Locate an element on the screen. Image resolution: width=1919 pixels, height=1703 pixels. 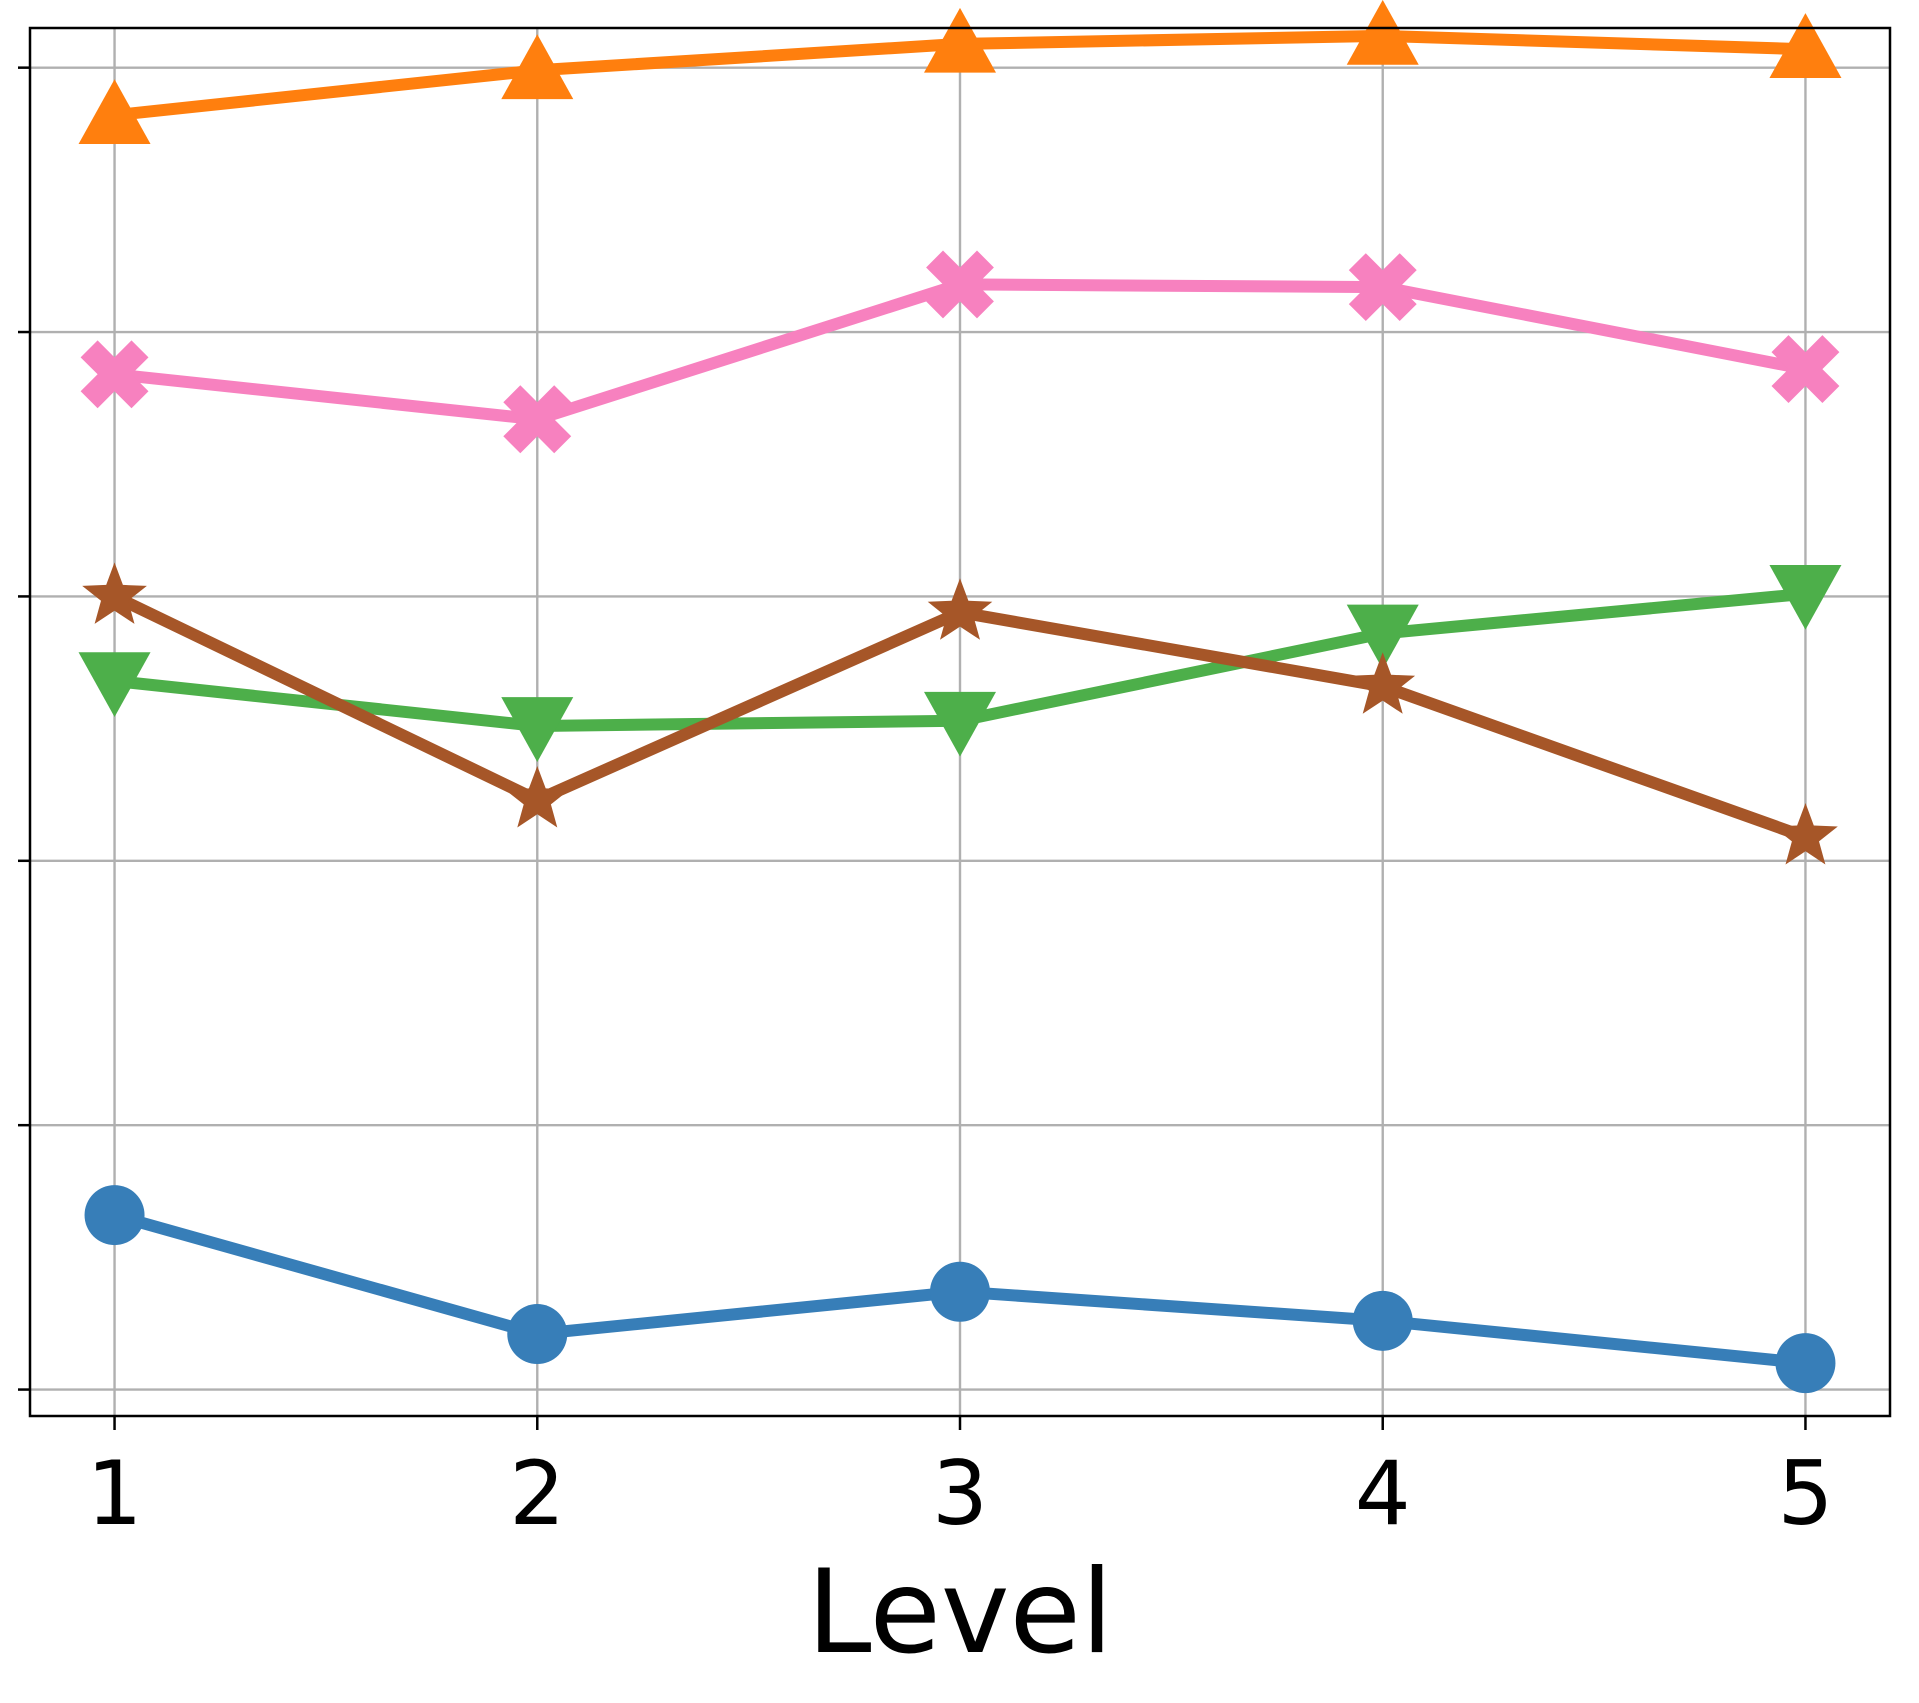
x-tick-label: 4 is located at coordinates (1383, 1493).